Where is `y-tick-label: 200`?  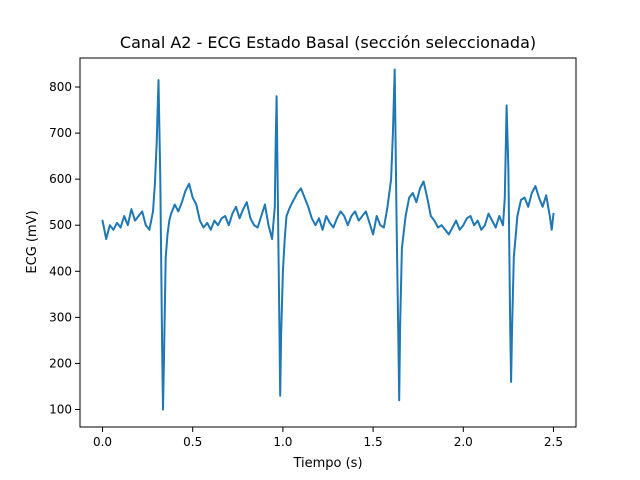
y-tick-label: 200 is located at coordinates (60, 363).